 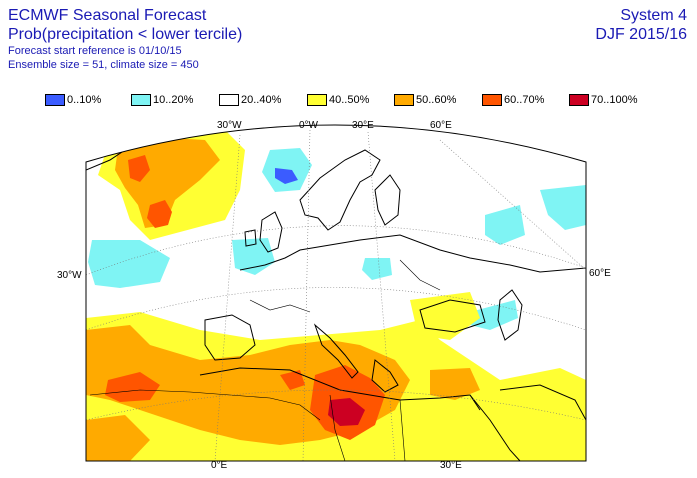 I want to click on region-norway-blue, so click(x=286, y=176).